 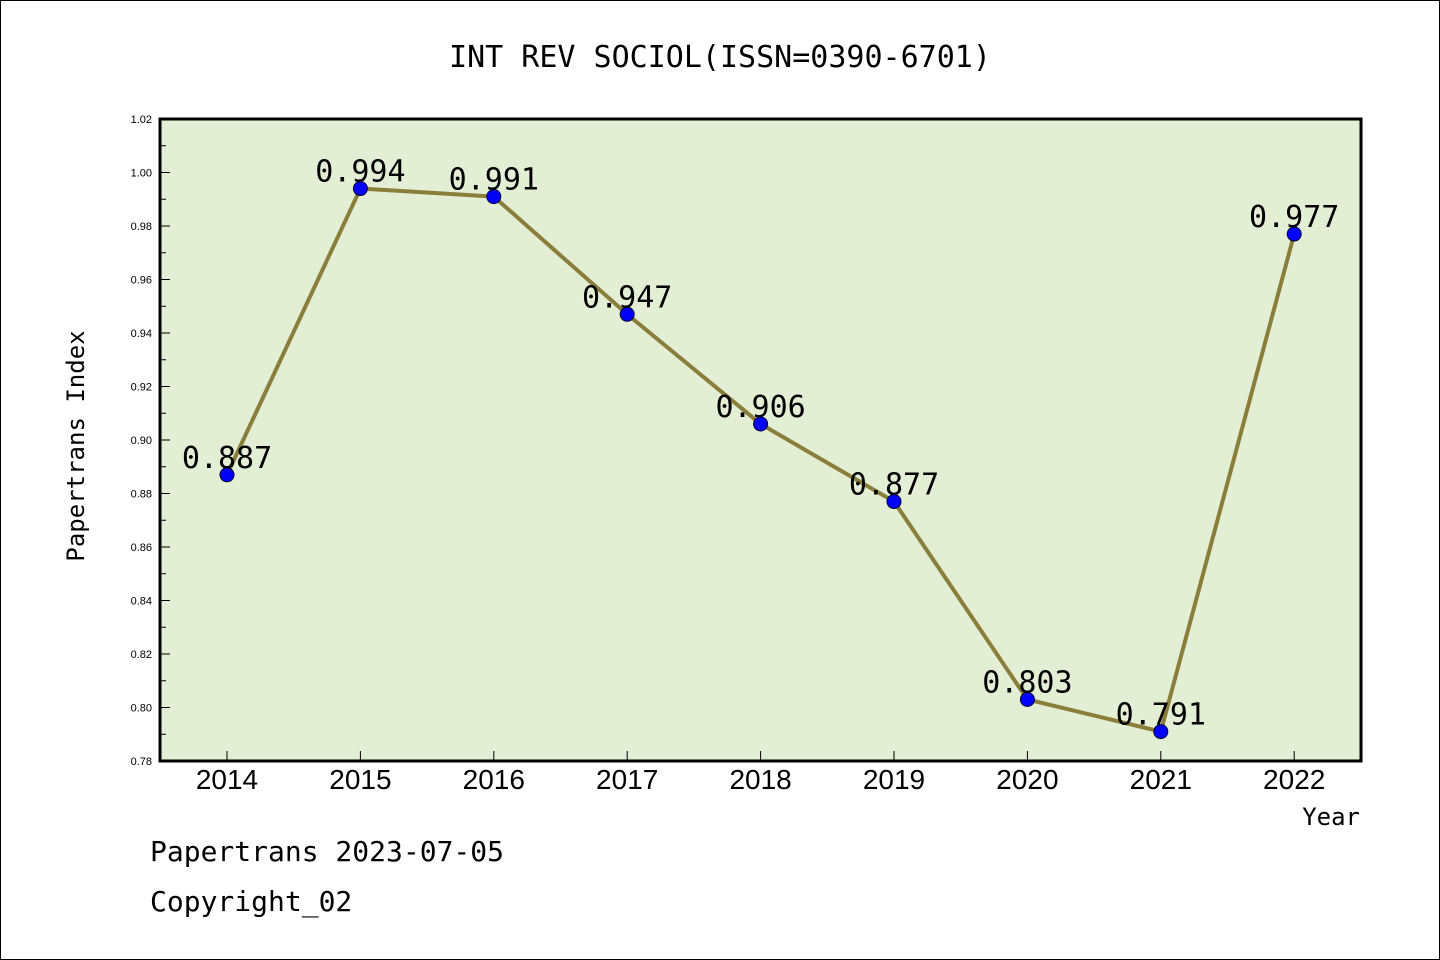 I want to click on data-label: 0.877, so click(x=894, y=485).